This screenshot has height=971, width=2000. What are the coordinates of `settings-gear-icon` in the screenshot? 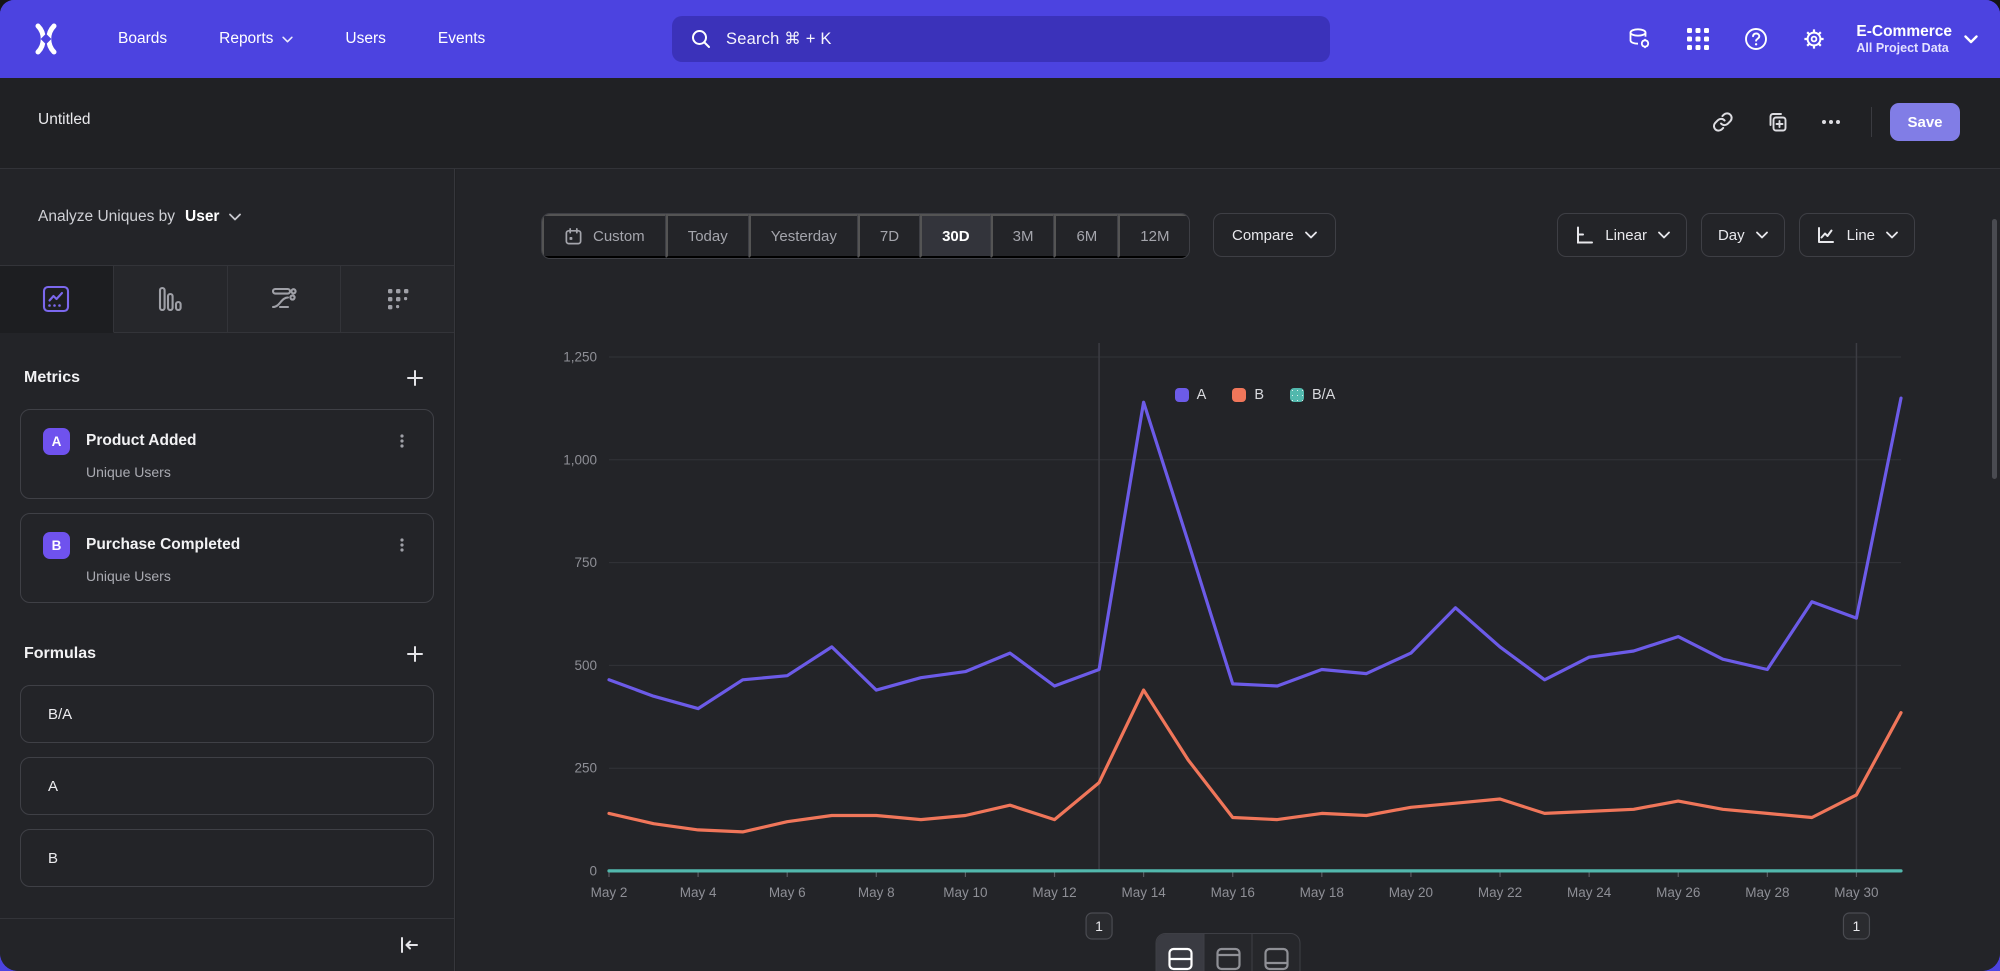 It's located at (1814, 39).